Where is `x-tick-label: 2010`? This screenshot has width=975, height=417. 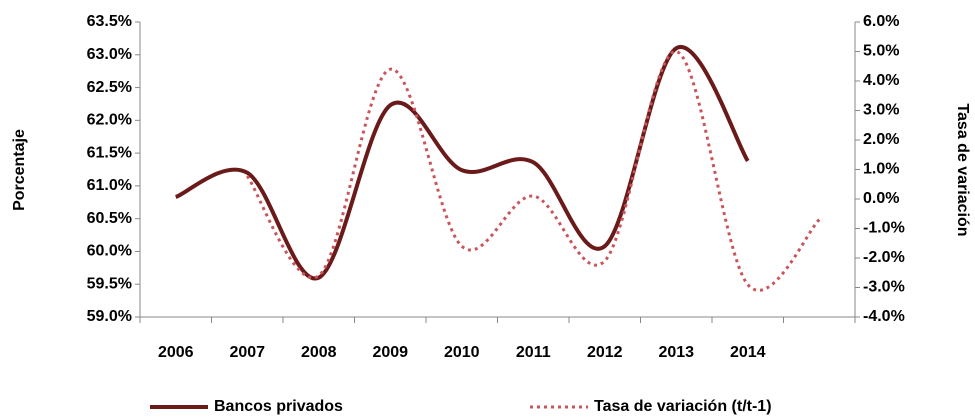 x-tick-label: 2010 is located at coordinates (462, 352).